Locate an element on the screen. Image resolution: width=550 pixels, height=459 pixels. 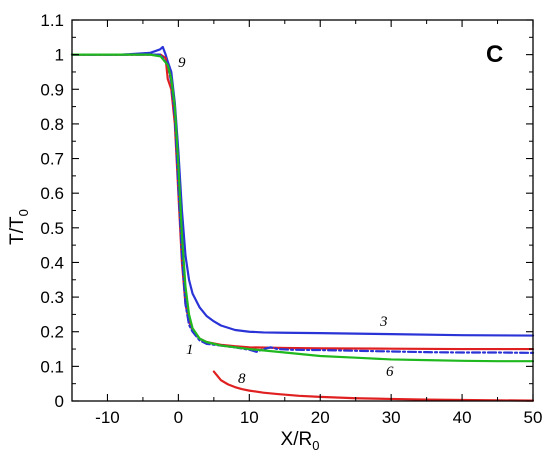
x-axis-title-main: X/R is located at coordinates (297, 439).